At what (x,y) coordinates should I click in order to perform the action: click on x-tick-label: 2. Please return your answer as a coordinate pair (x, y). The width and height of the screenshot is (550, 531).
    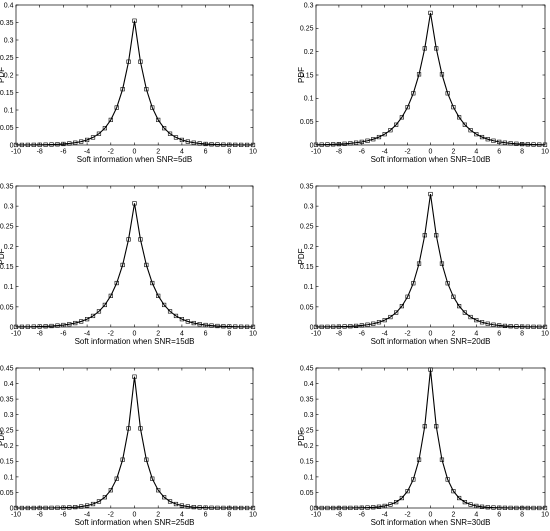
    Looking at the image, I should click on (453, 334).